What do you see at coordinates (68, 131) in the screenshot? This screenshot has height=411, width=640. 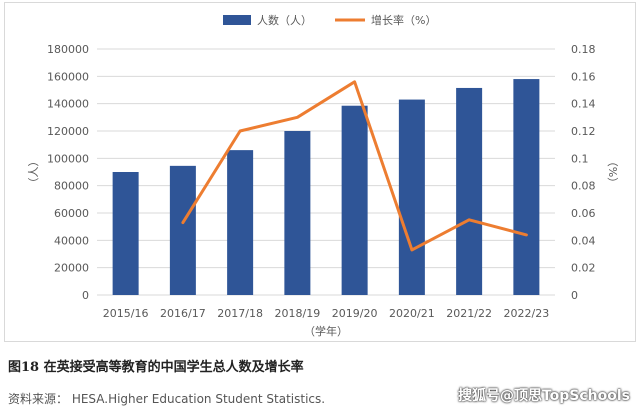 I see `y-tick-label: 120000` at bounding box center [68, 131].